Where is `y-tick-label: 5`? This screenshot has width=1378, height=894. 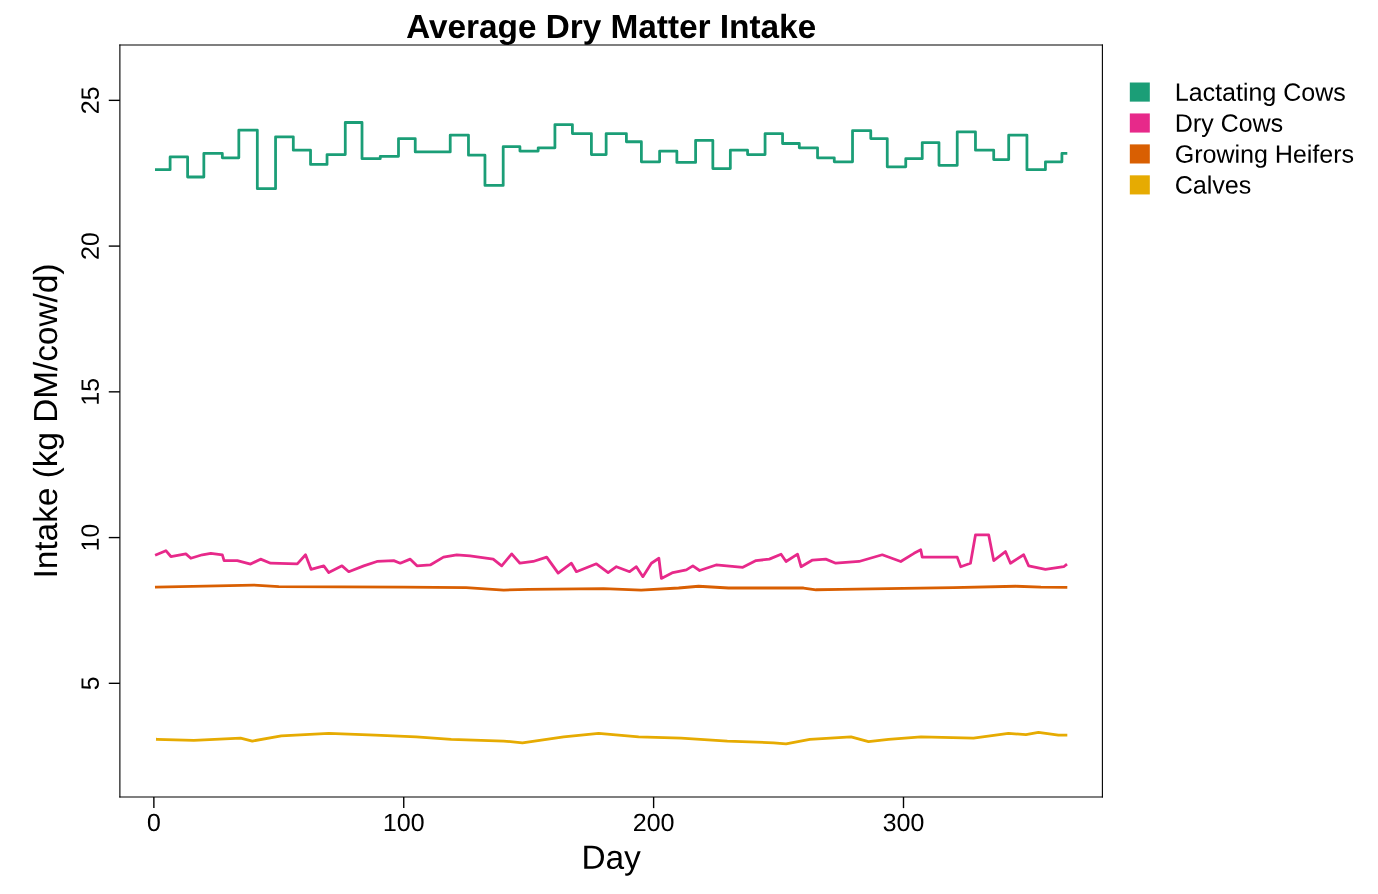
y-tick-label: 5 is located at coordinates (90, 683).